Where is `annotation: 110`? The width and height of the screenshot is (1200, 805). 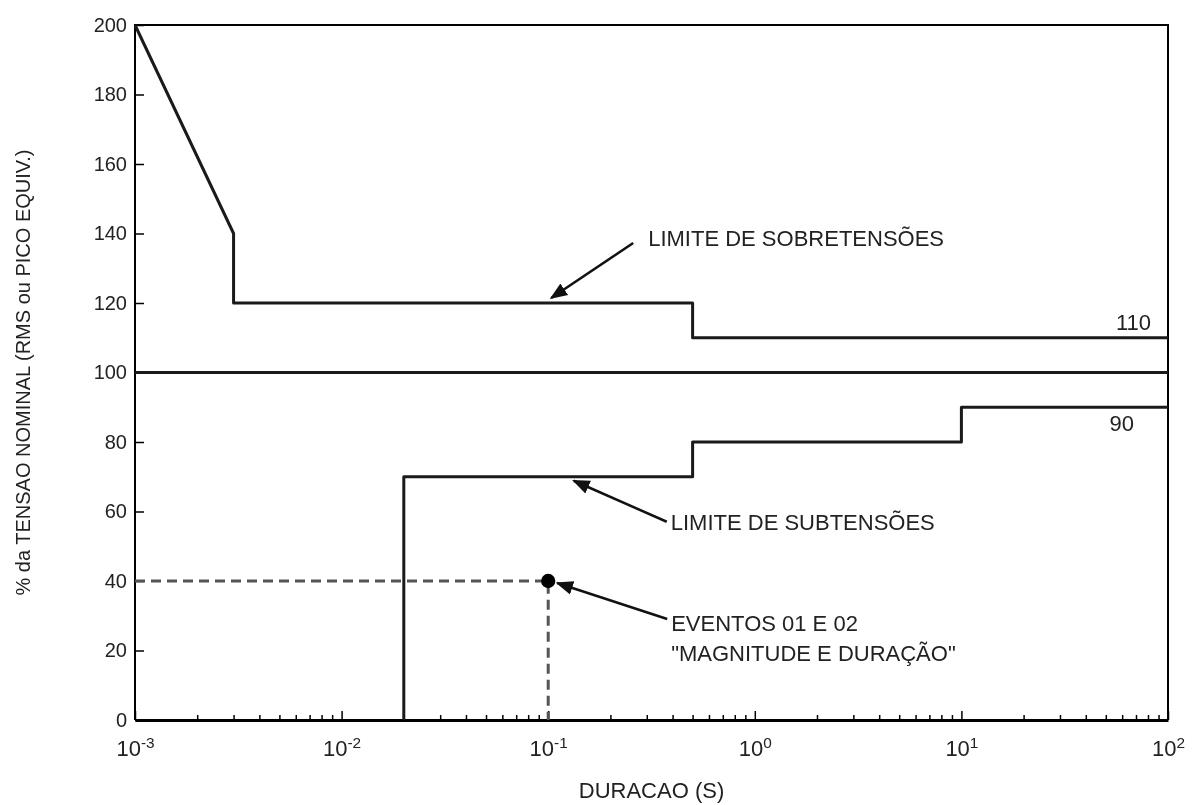 annotation: 110 is located at coordinates (1133, 322).